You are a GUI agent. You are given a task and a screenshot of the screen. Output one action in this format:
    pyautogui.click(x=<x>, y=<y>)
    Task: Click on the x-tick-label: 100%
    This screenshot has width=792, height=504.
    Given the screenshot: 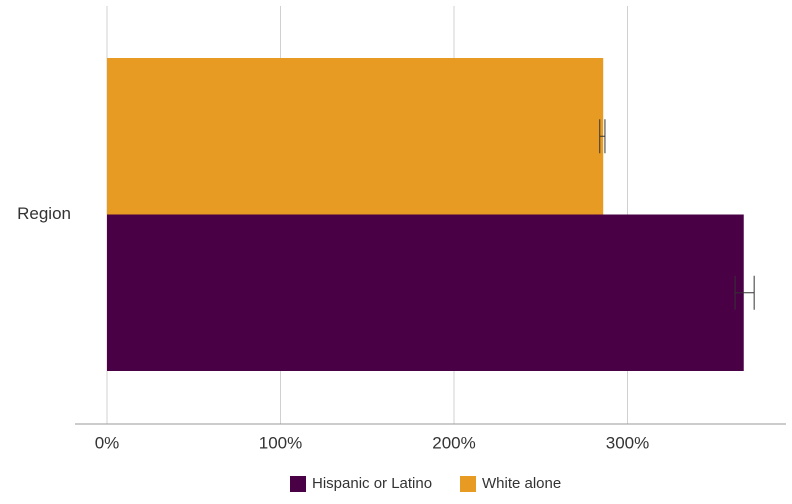 What is the action you would take?
    pyautogui.click(x=280, y=442)
    